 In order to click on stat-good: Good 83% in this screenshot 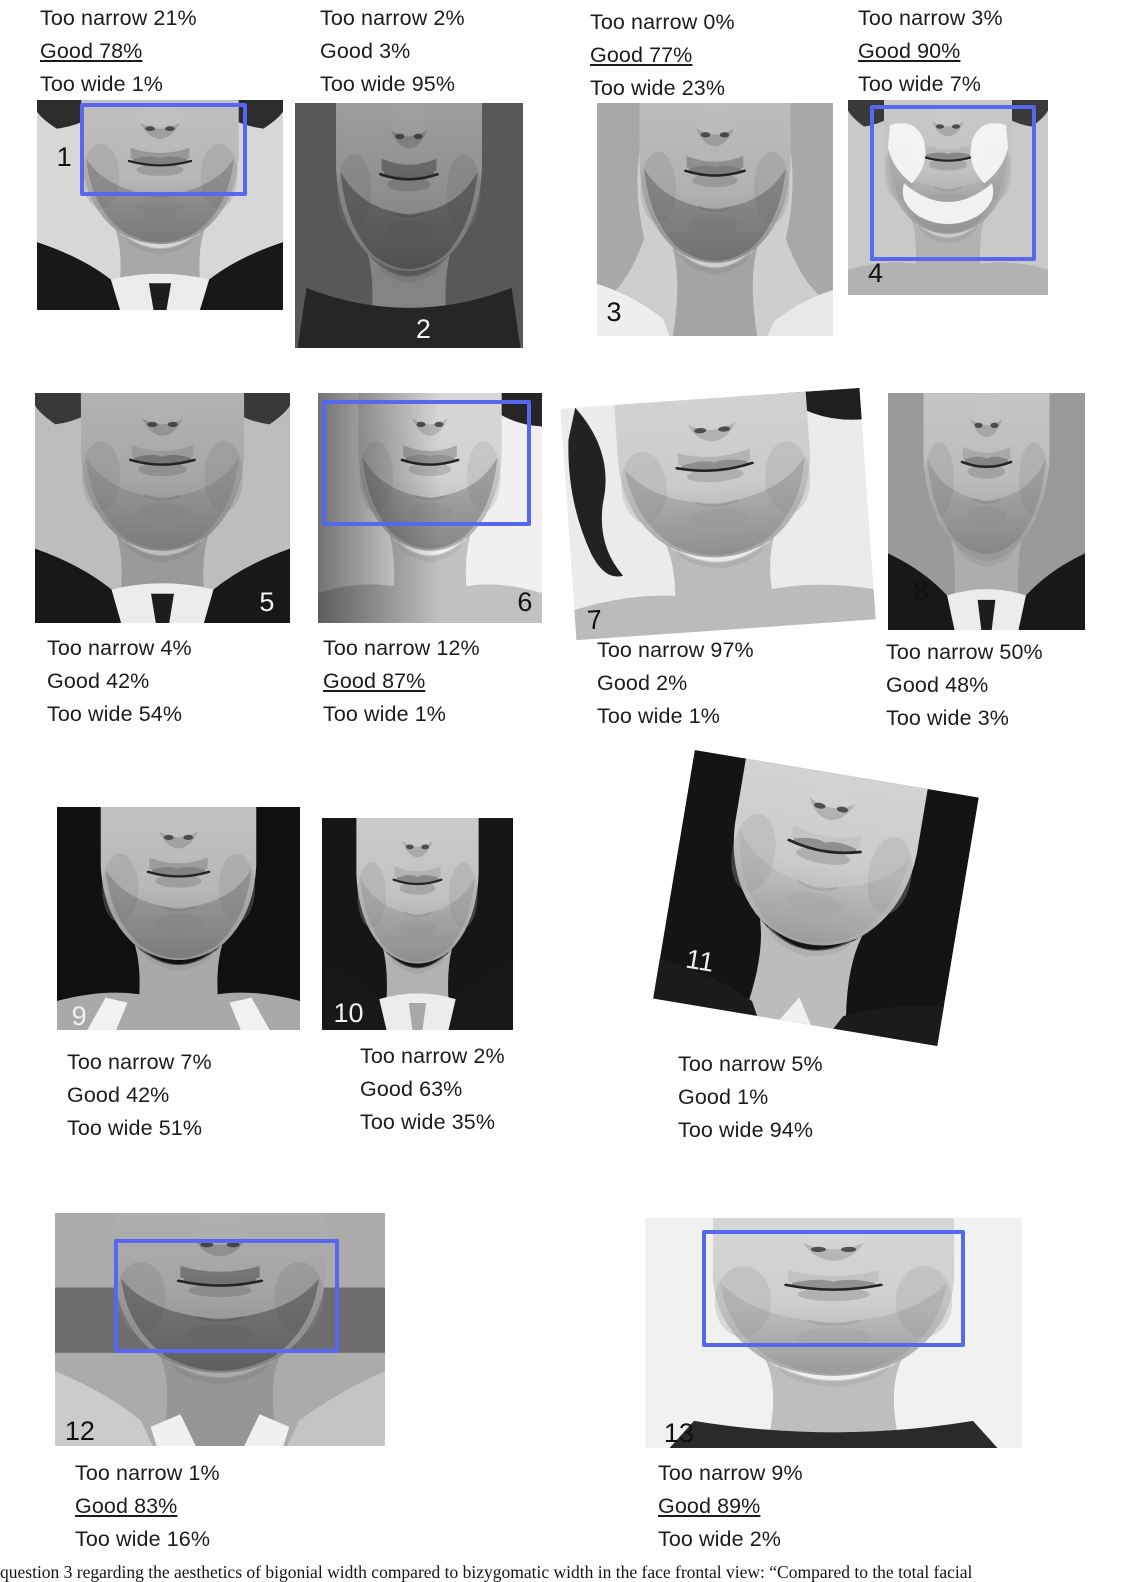, I will do `click(126, 1506)`.